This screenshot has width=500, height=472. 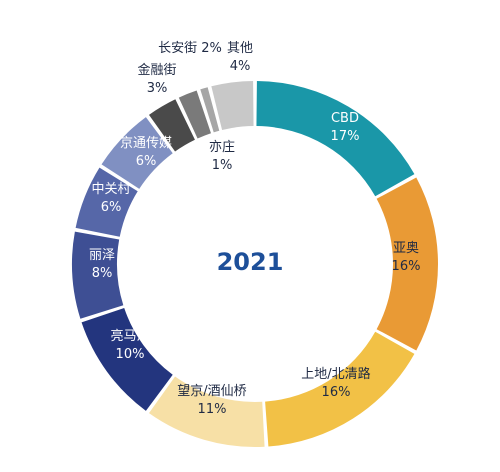 I want to click on slice-value: 3%, so click(x=157, y=88).